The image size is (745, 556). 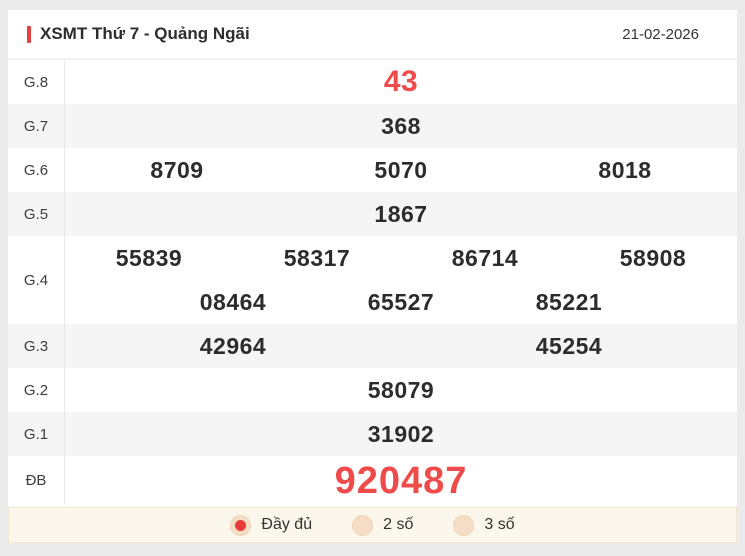 I want to click on prize-number: 5070, so click(x=401, y=169).